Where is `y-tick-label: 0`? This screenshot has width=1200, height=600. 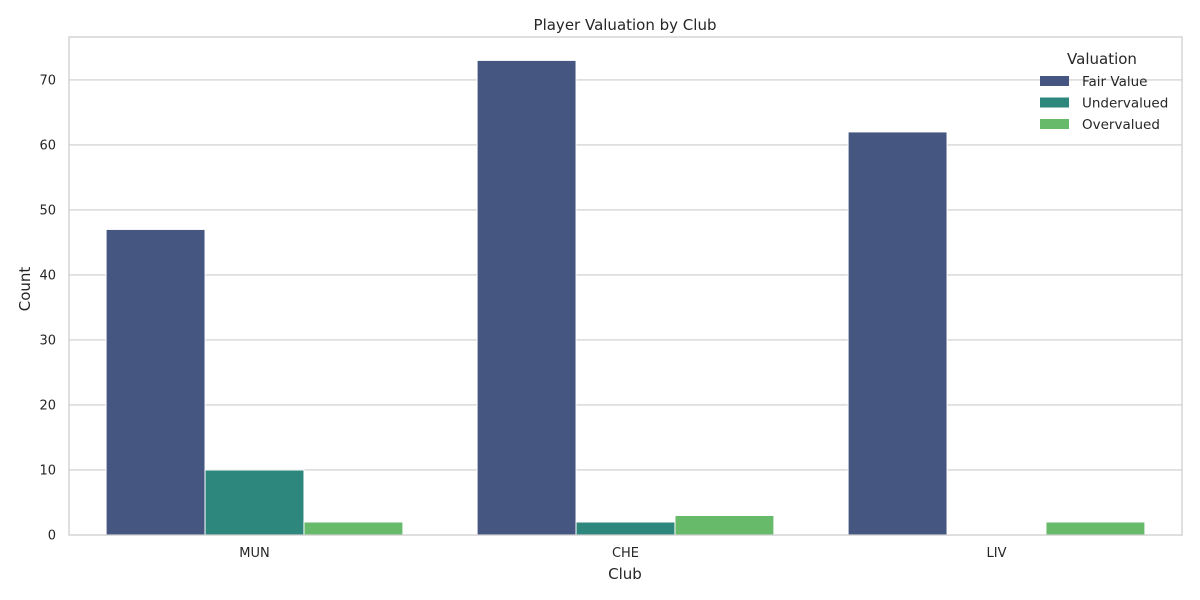 y-tick-label: 0 is located at coordinates (52, 536).